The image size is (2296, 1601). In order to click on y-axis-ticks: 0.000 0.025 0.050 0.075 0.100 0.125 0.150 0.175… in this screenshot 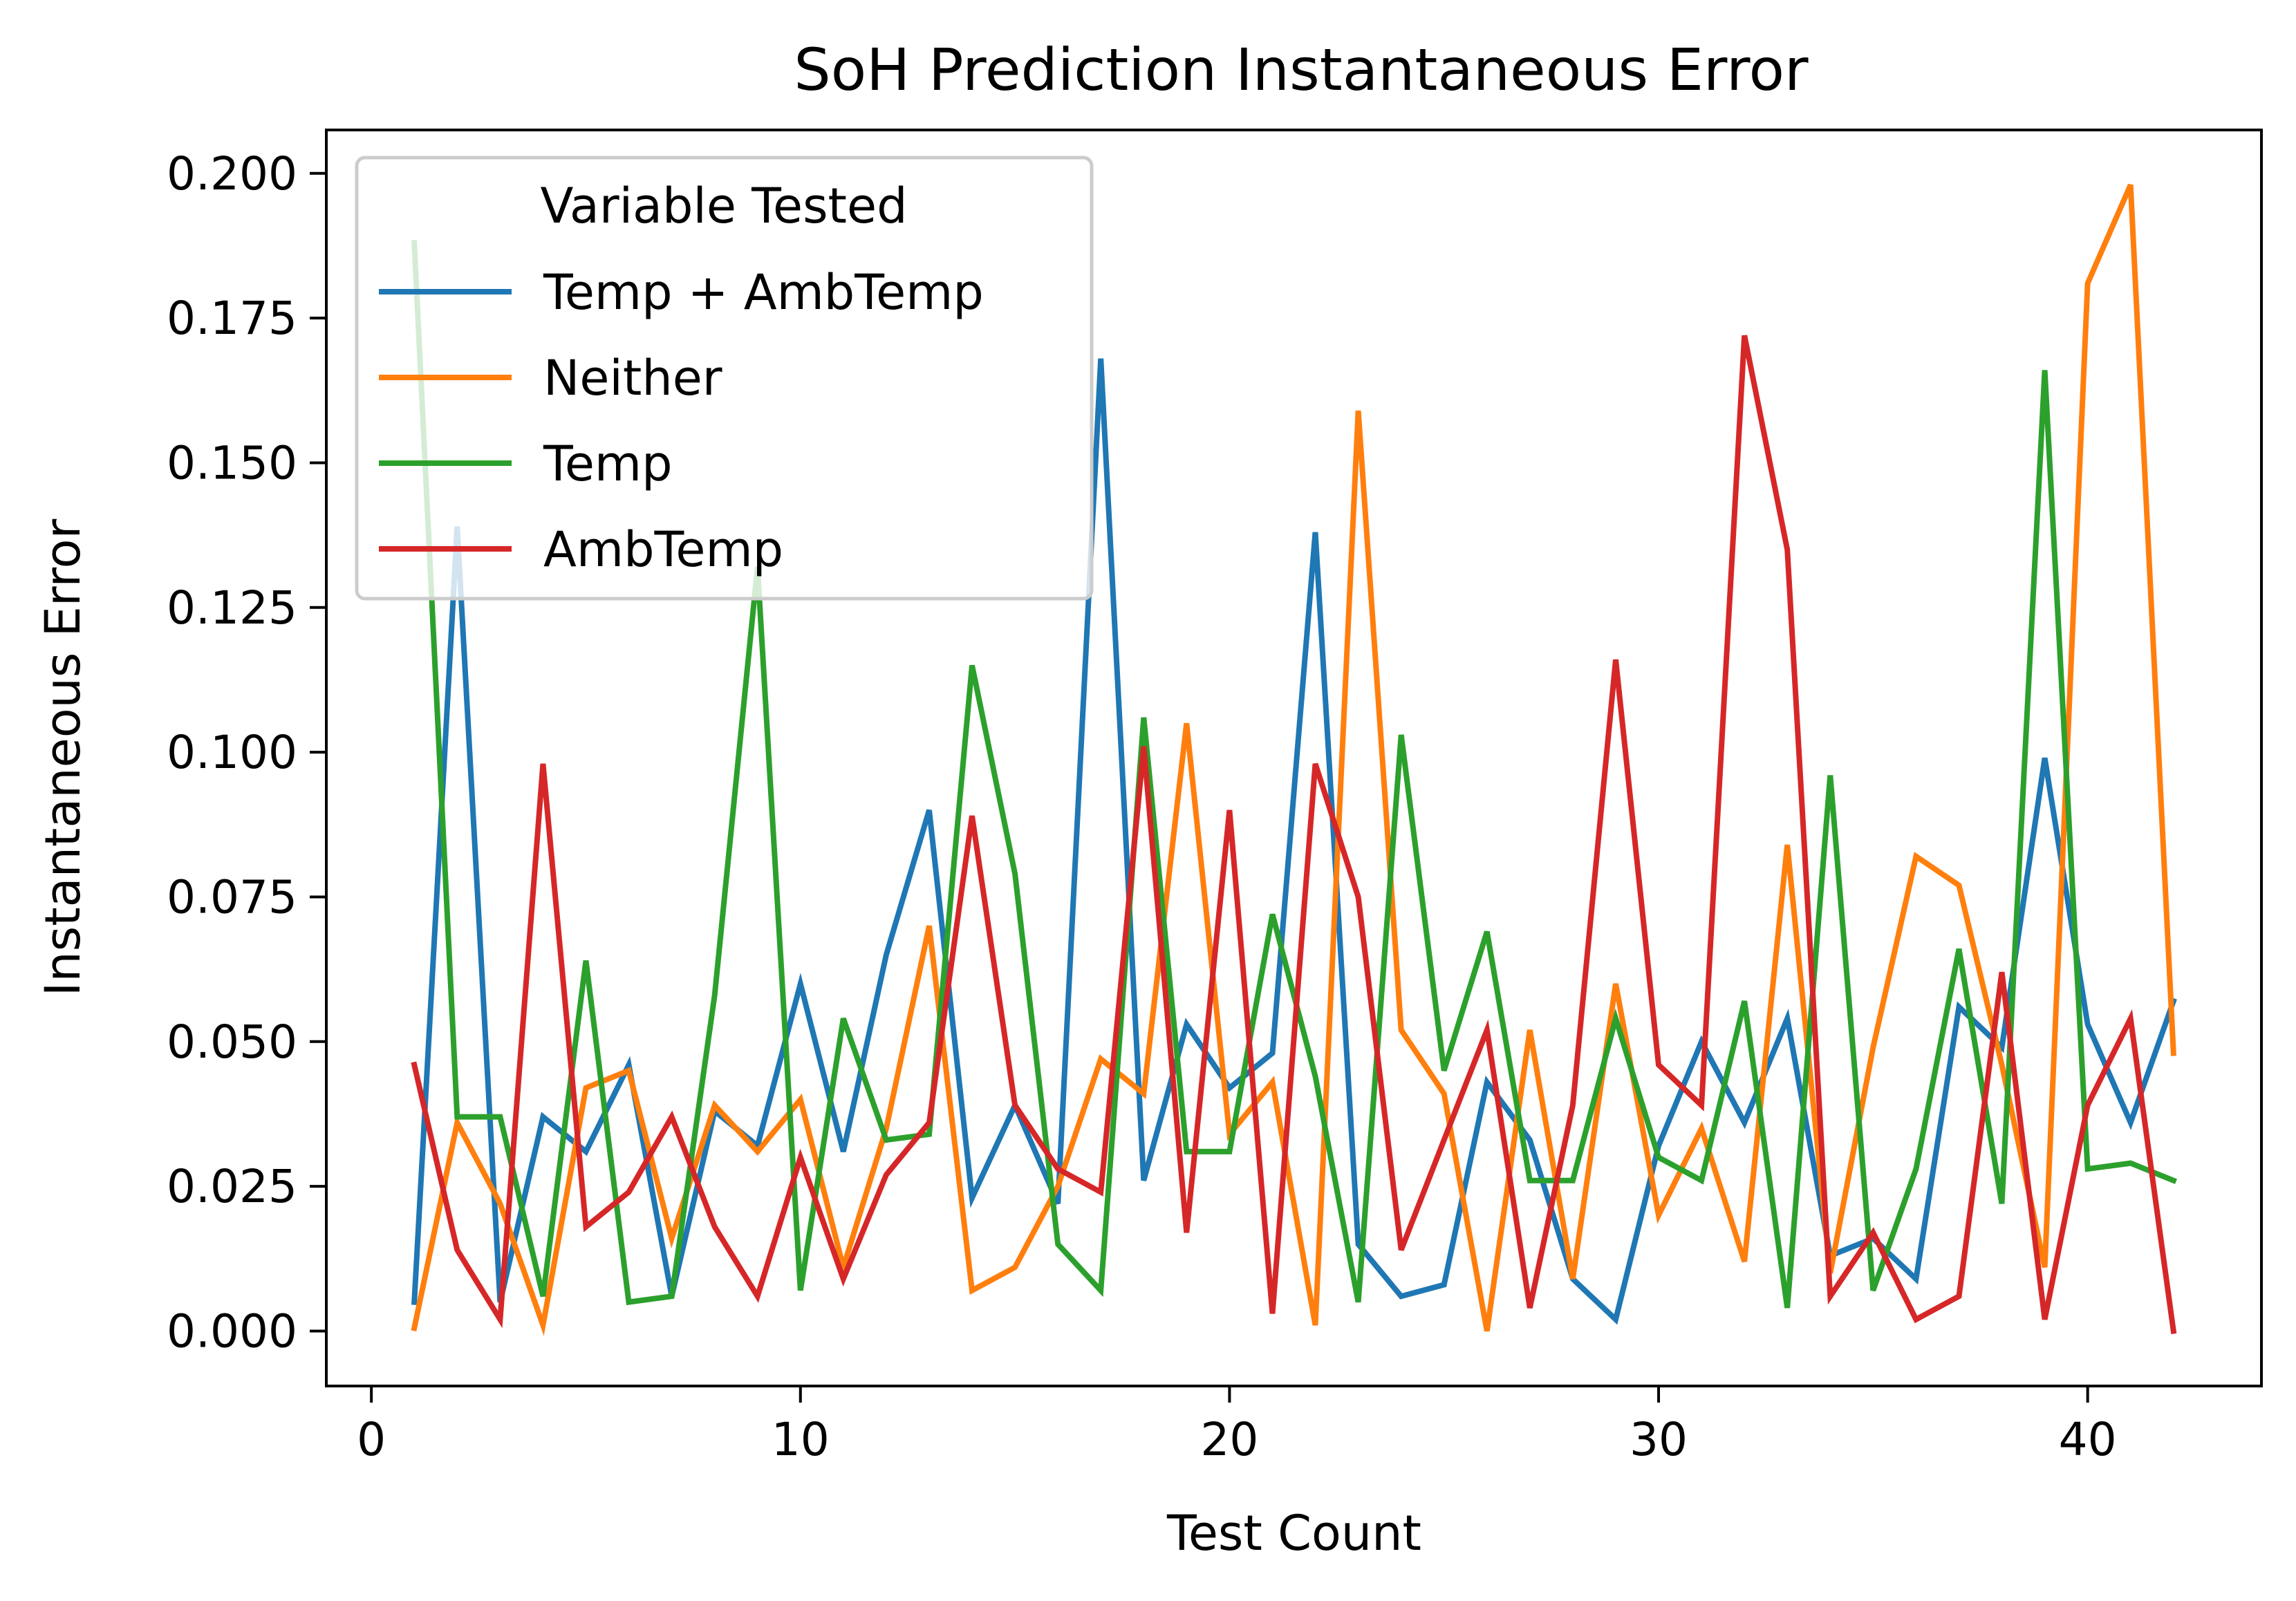, I will do `click(246, 753)`.